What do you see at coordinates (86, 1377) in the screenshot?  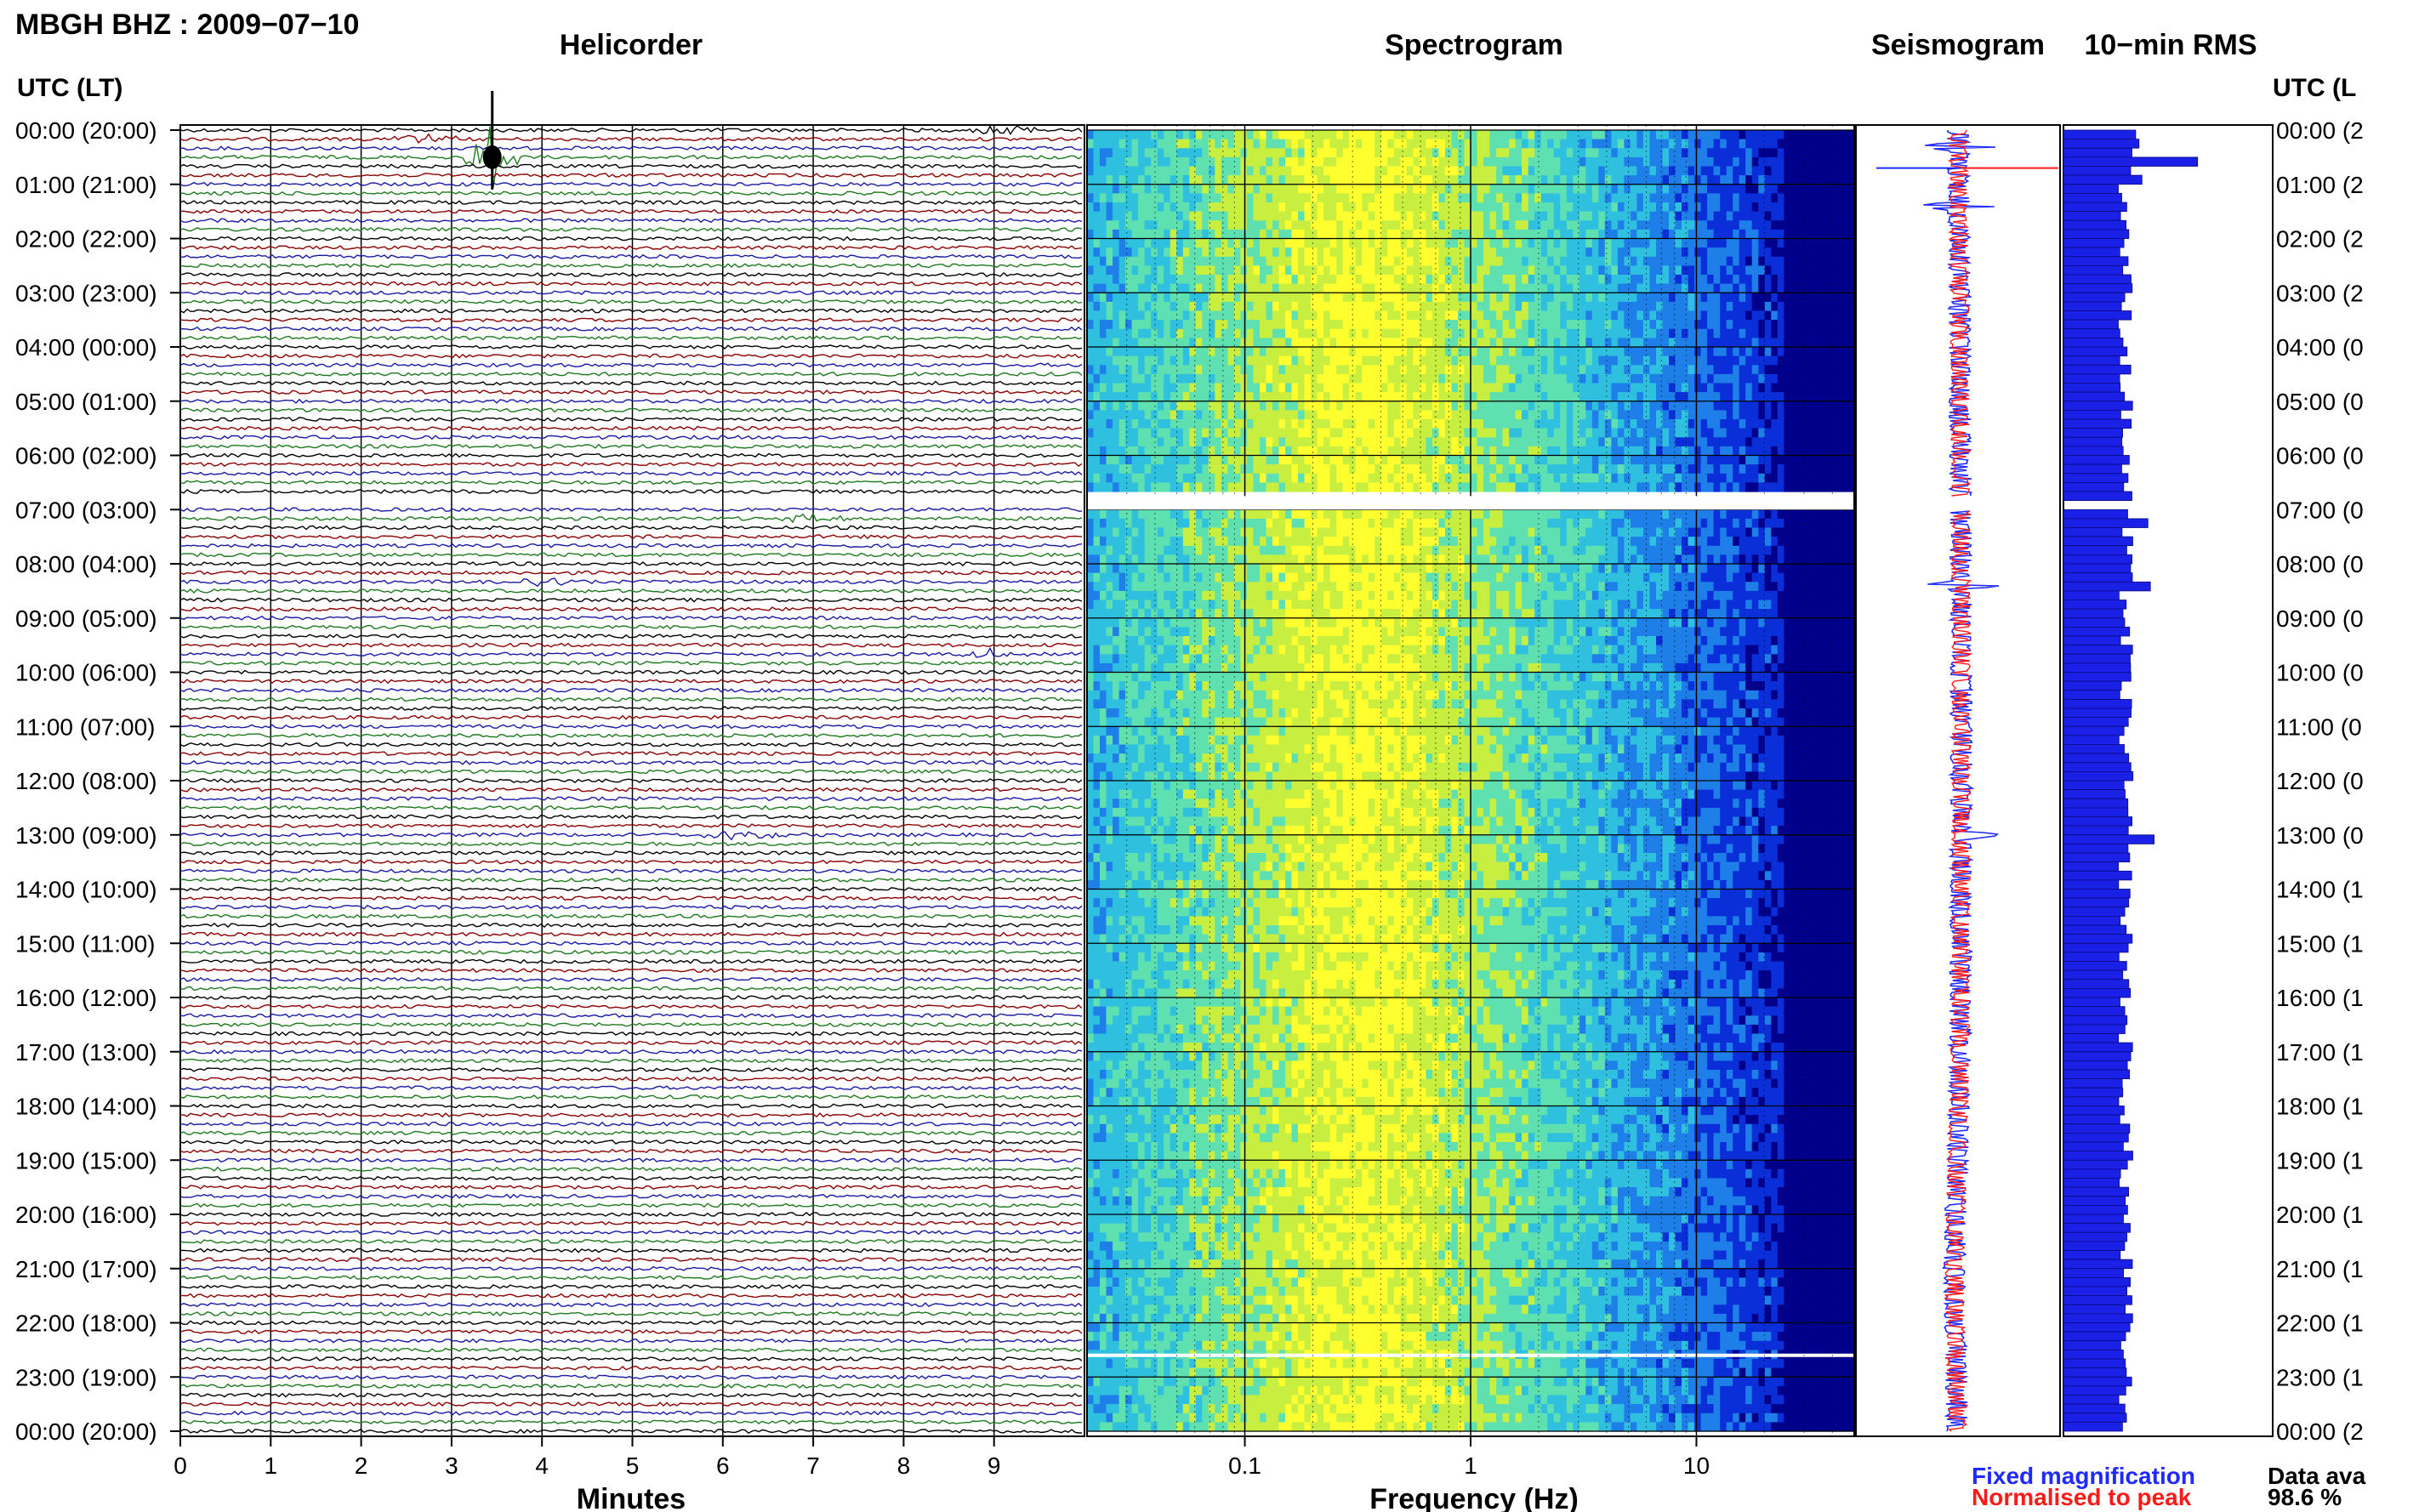 I see `time-label-left: 23:00 (19:00)` at bounding box center [86, 1377].